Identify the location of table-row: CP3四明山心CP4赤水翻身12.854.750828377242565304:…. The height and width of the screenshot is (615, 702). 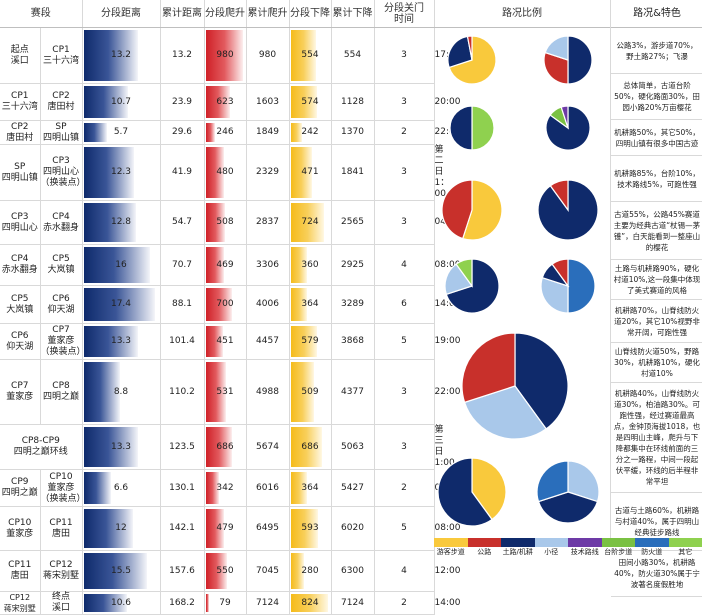
(217, 223).